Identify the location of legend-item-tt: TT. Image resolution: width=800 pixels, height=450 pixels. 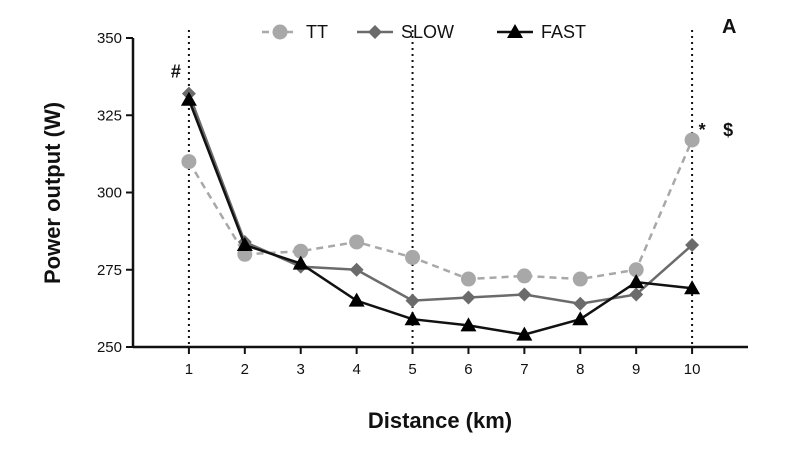
(295, 32).